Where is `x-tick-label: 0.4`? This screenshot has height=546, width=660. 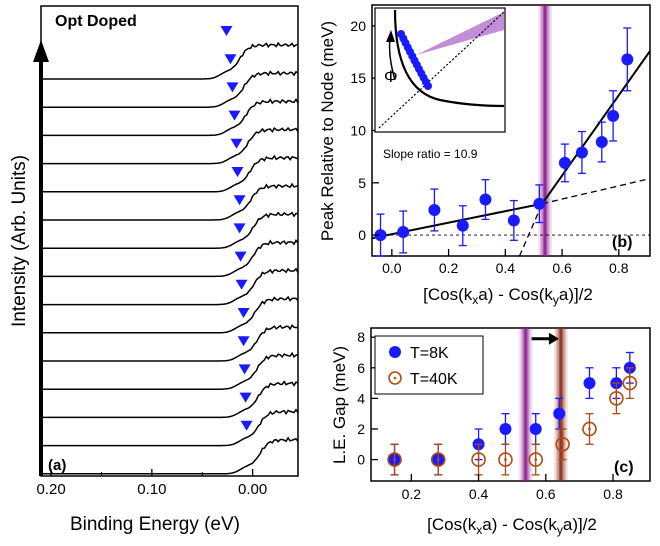
x-tick-label: 0.4 is located at coordinates (506, 268).